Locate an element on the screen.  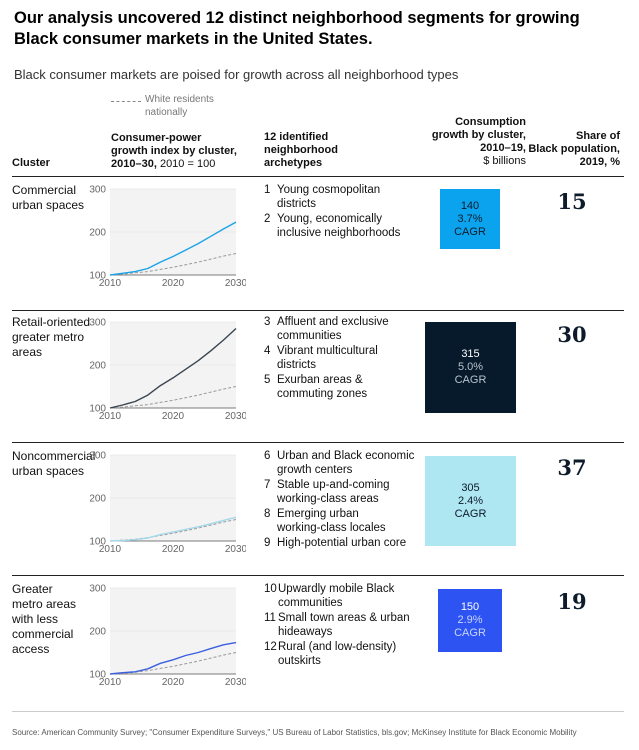
population-share: 15 is located at coordinates (572, 201).